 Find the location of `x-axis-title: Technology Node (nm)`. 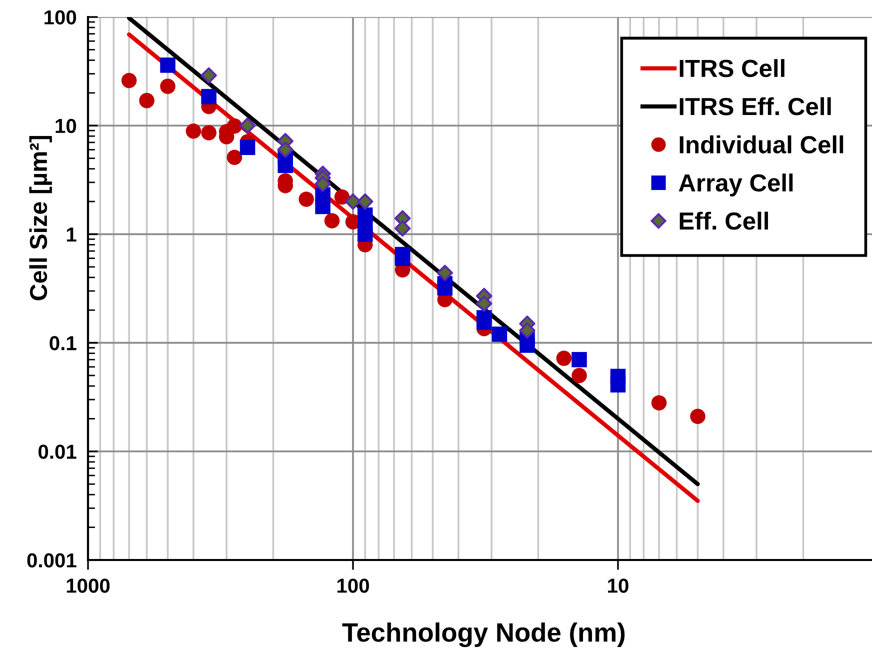

x-axis-title: Technology Node (nm) is located at coordinates (483, 635).